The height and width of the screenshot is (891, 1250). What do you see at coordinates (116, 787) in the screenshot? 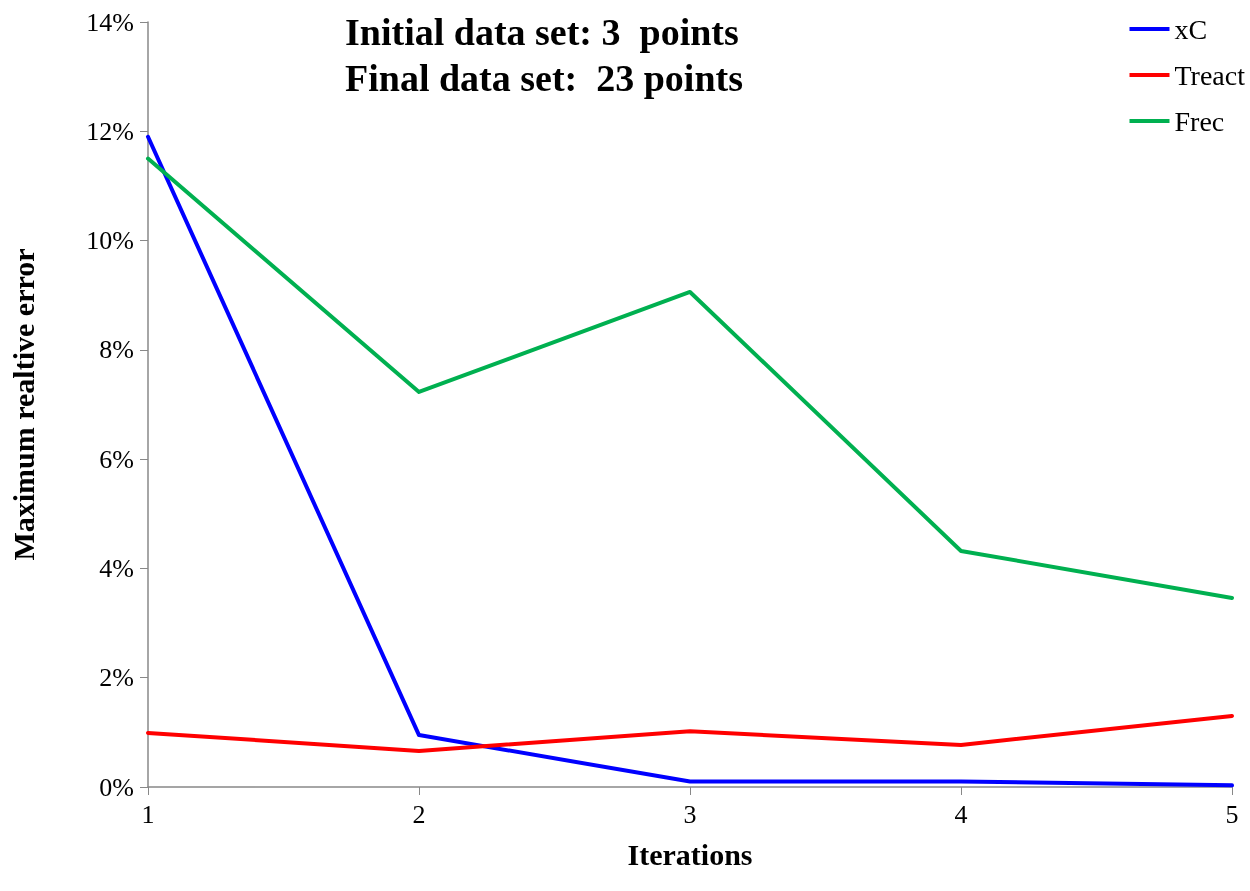
I see `y-tick-label: 0%` at bounding box center [116, 787].